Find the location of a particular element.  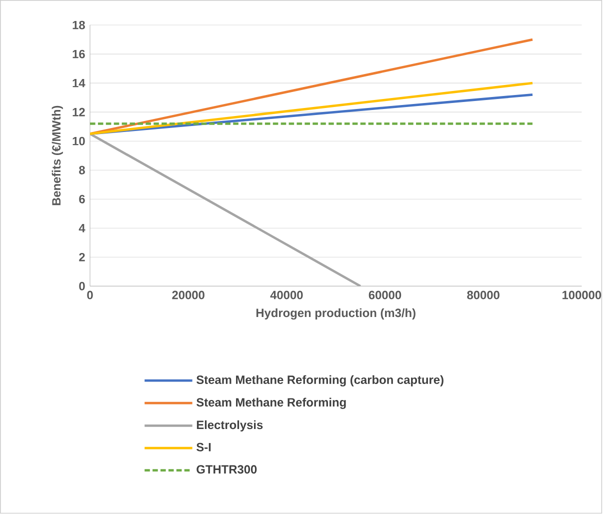

y-tick-label: 18 is located at coordinates (78, 25).